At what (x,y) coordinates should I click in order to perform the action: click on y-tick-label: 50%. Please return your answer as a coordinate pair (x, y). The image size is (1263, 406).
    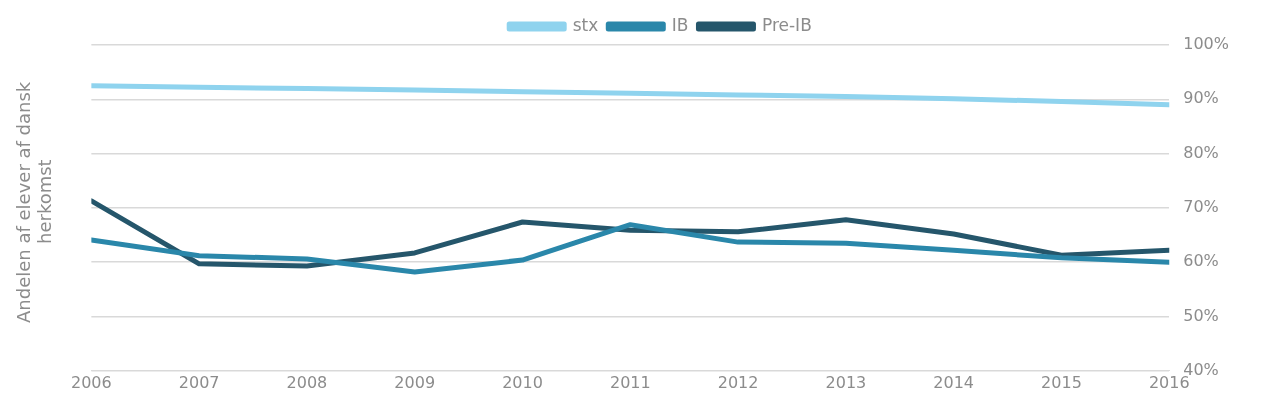
    Looking at the image, I should click on (1201, 315).